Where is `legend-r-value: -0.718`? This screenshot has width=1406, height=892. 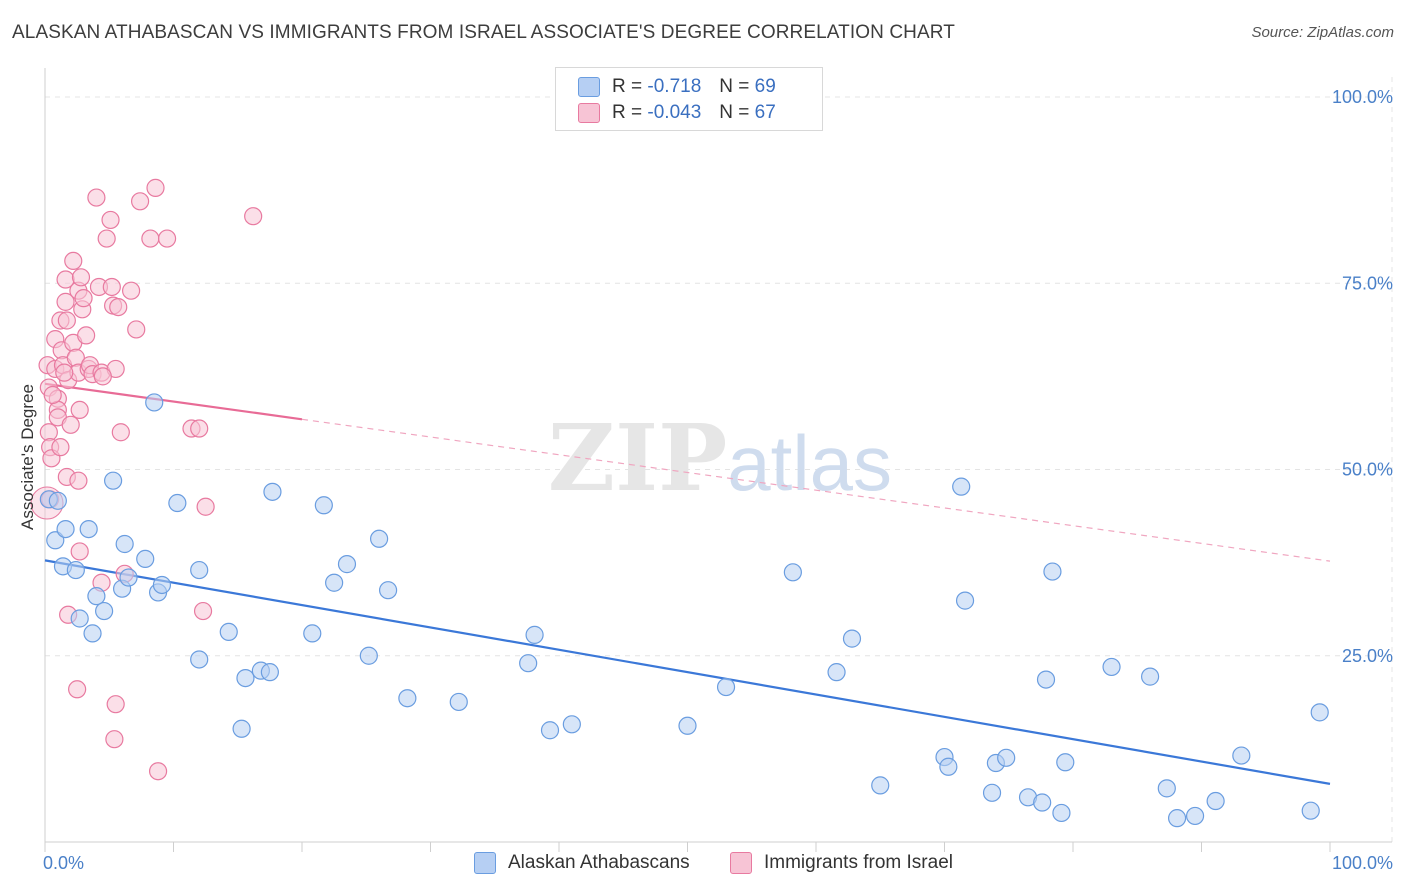
legend-r-value: -0.718 is located at coordinates (674, 86).